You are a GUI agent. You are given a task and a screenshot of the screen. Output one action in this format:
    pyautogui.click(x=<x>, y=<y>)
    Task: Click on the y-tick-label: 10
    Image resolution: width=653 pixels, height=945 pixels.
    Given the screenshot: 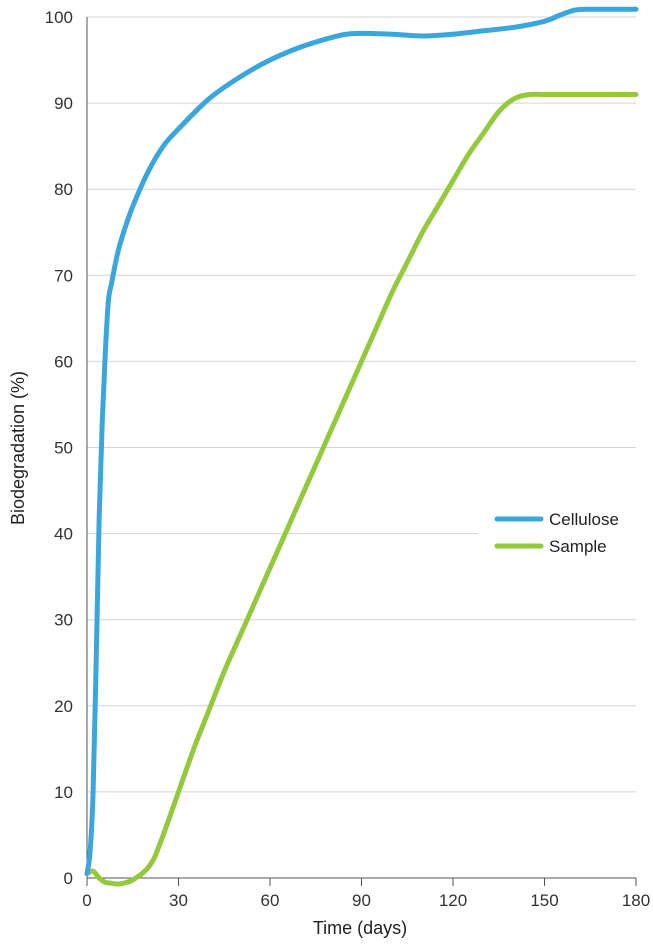 What is the action you would take?
    pyautogui.click(x=63, y=792)
    